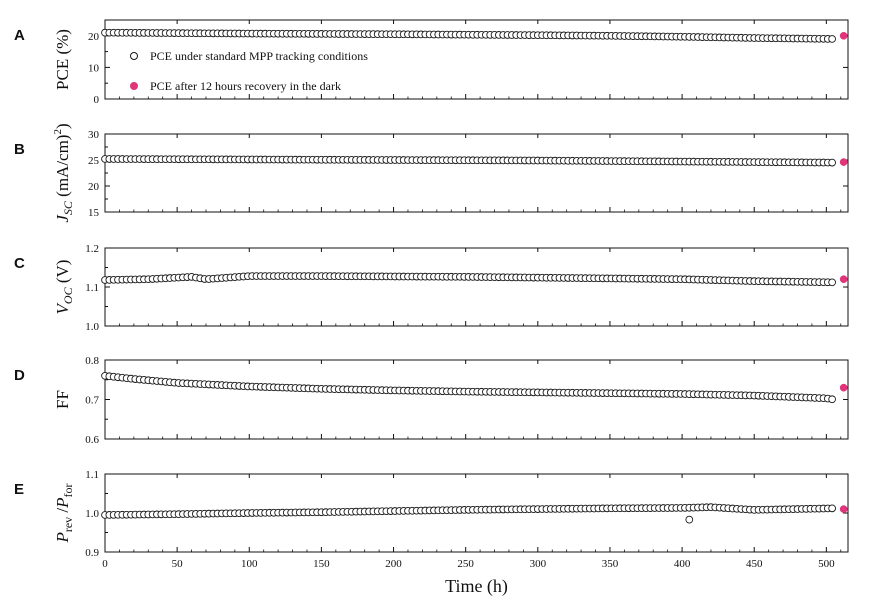  Describe the element at coordinates (689, 519) in the screenshot. I see `data-point-outlier` at that location.